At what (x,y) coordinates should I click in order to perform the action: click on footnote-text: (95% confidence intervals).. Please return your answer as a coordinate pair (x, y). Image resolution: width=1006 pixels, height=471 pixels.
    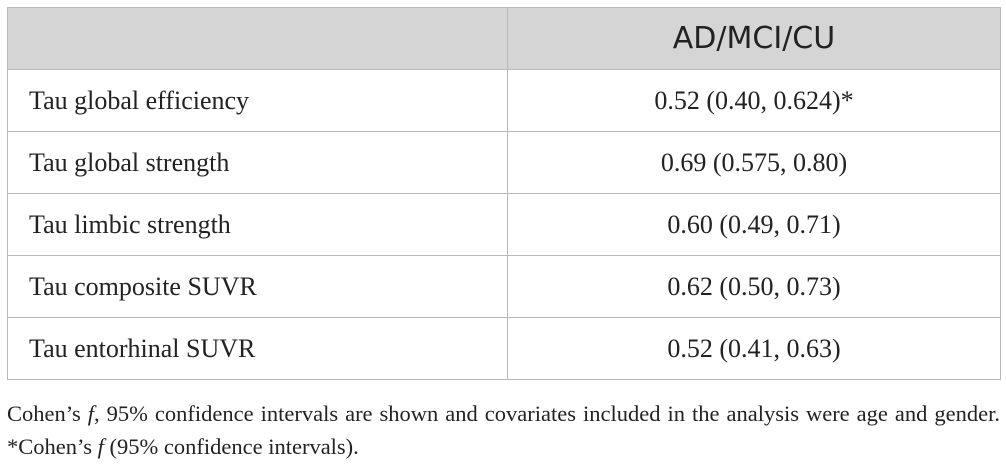
    Looking at the image, I should click on (231, 446).